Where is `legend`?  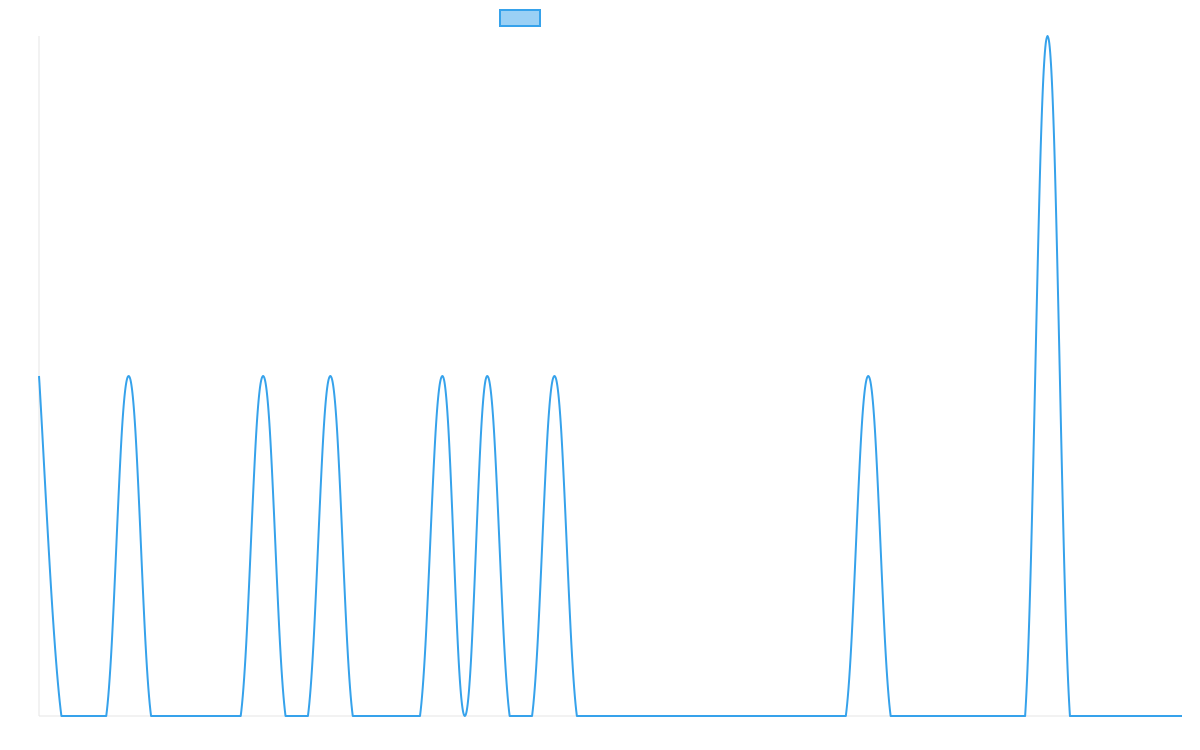 legend is located at coordinates (520, 18).